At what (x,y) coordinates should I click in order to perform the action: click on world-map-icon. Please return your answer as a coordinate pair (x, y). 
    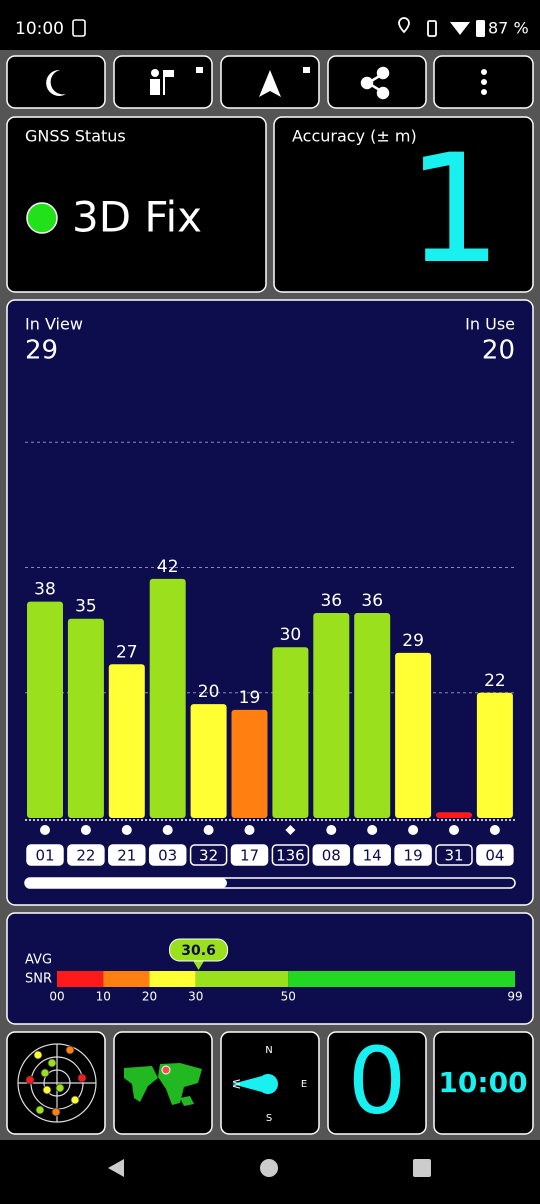
    Looking at the image, I should click on (163, 1084).